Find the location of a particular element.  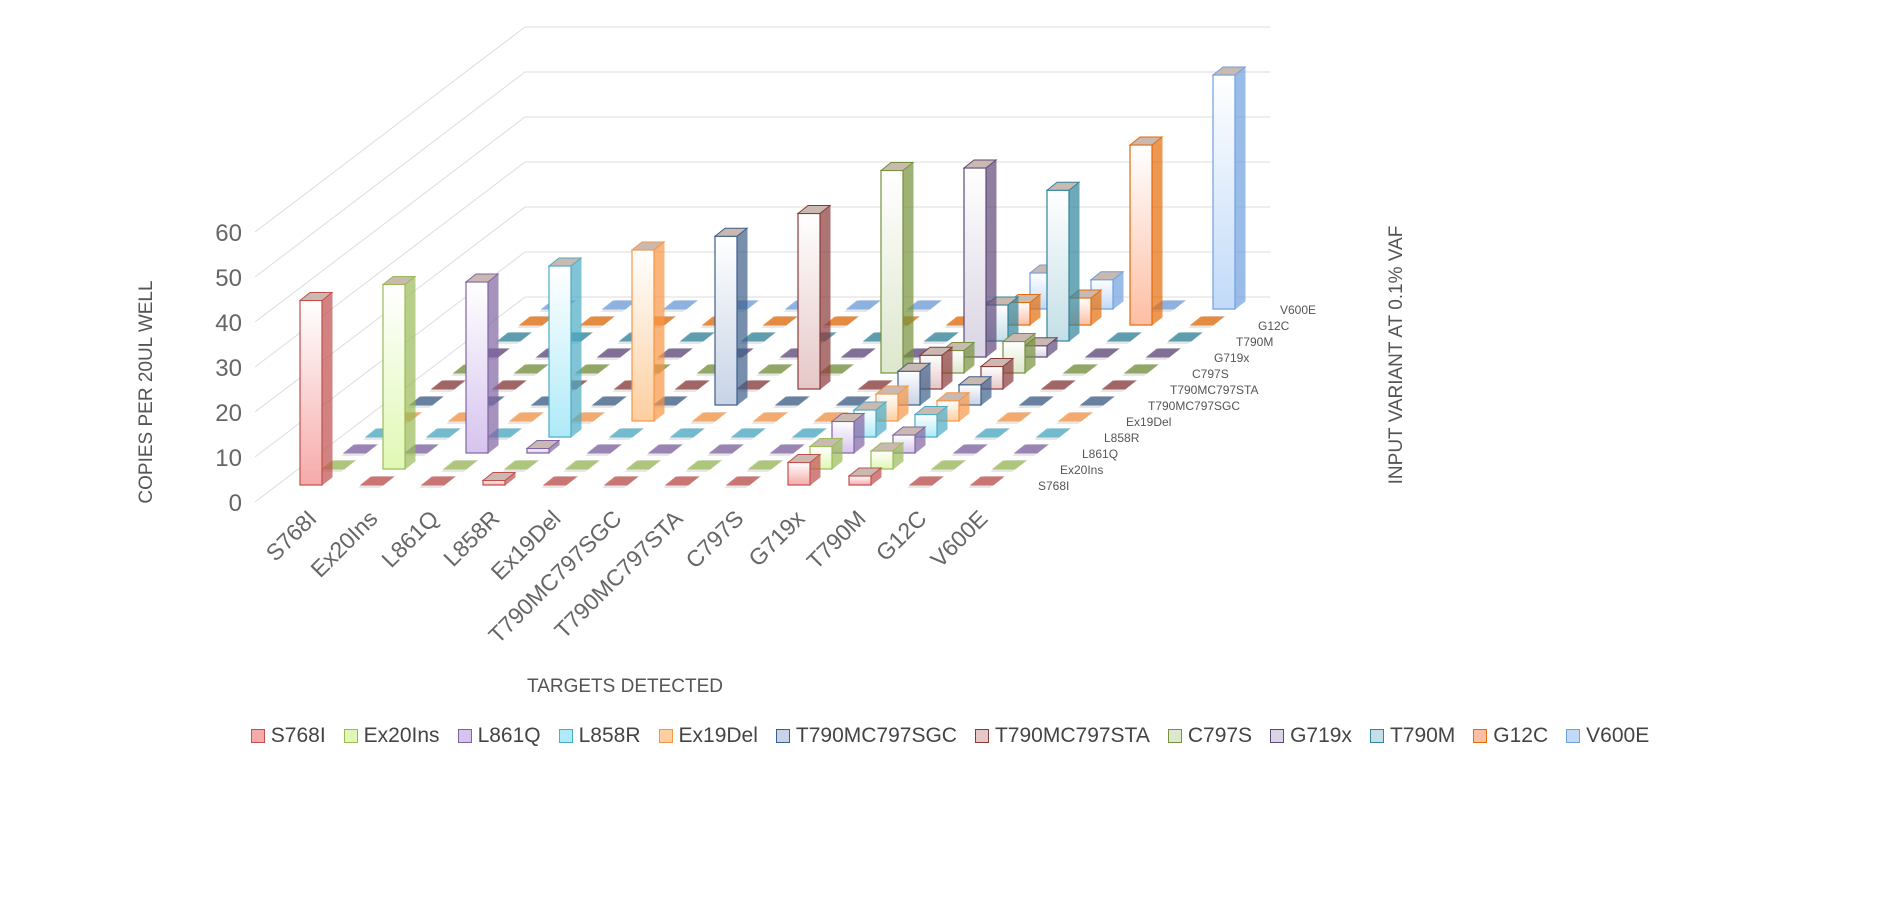

bar-T790MC797STA-T790MC797STA is located at coordinates (814, 297).